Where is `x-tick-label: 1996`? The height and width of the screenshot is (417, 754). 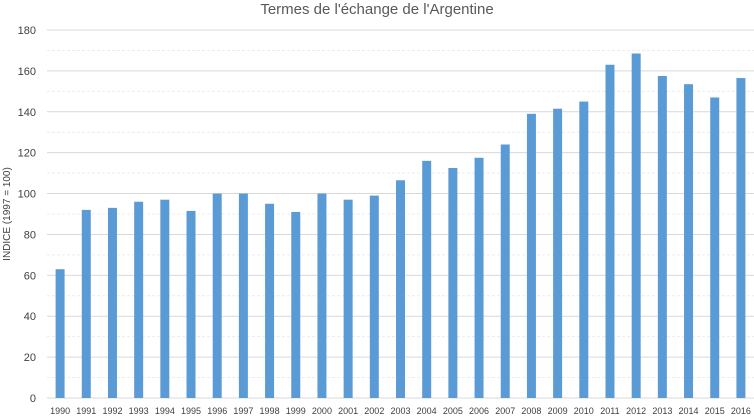 x-tick-label: 1996 is located at coordinates (217, 411).